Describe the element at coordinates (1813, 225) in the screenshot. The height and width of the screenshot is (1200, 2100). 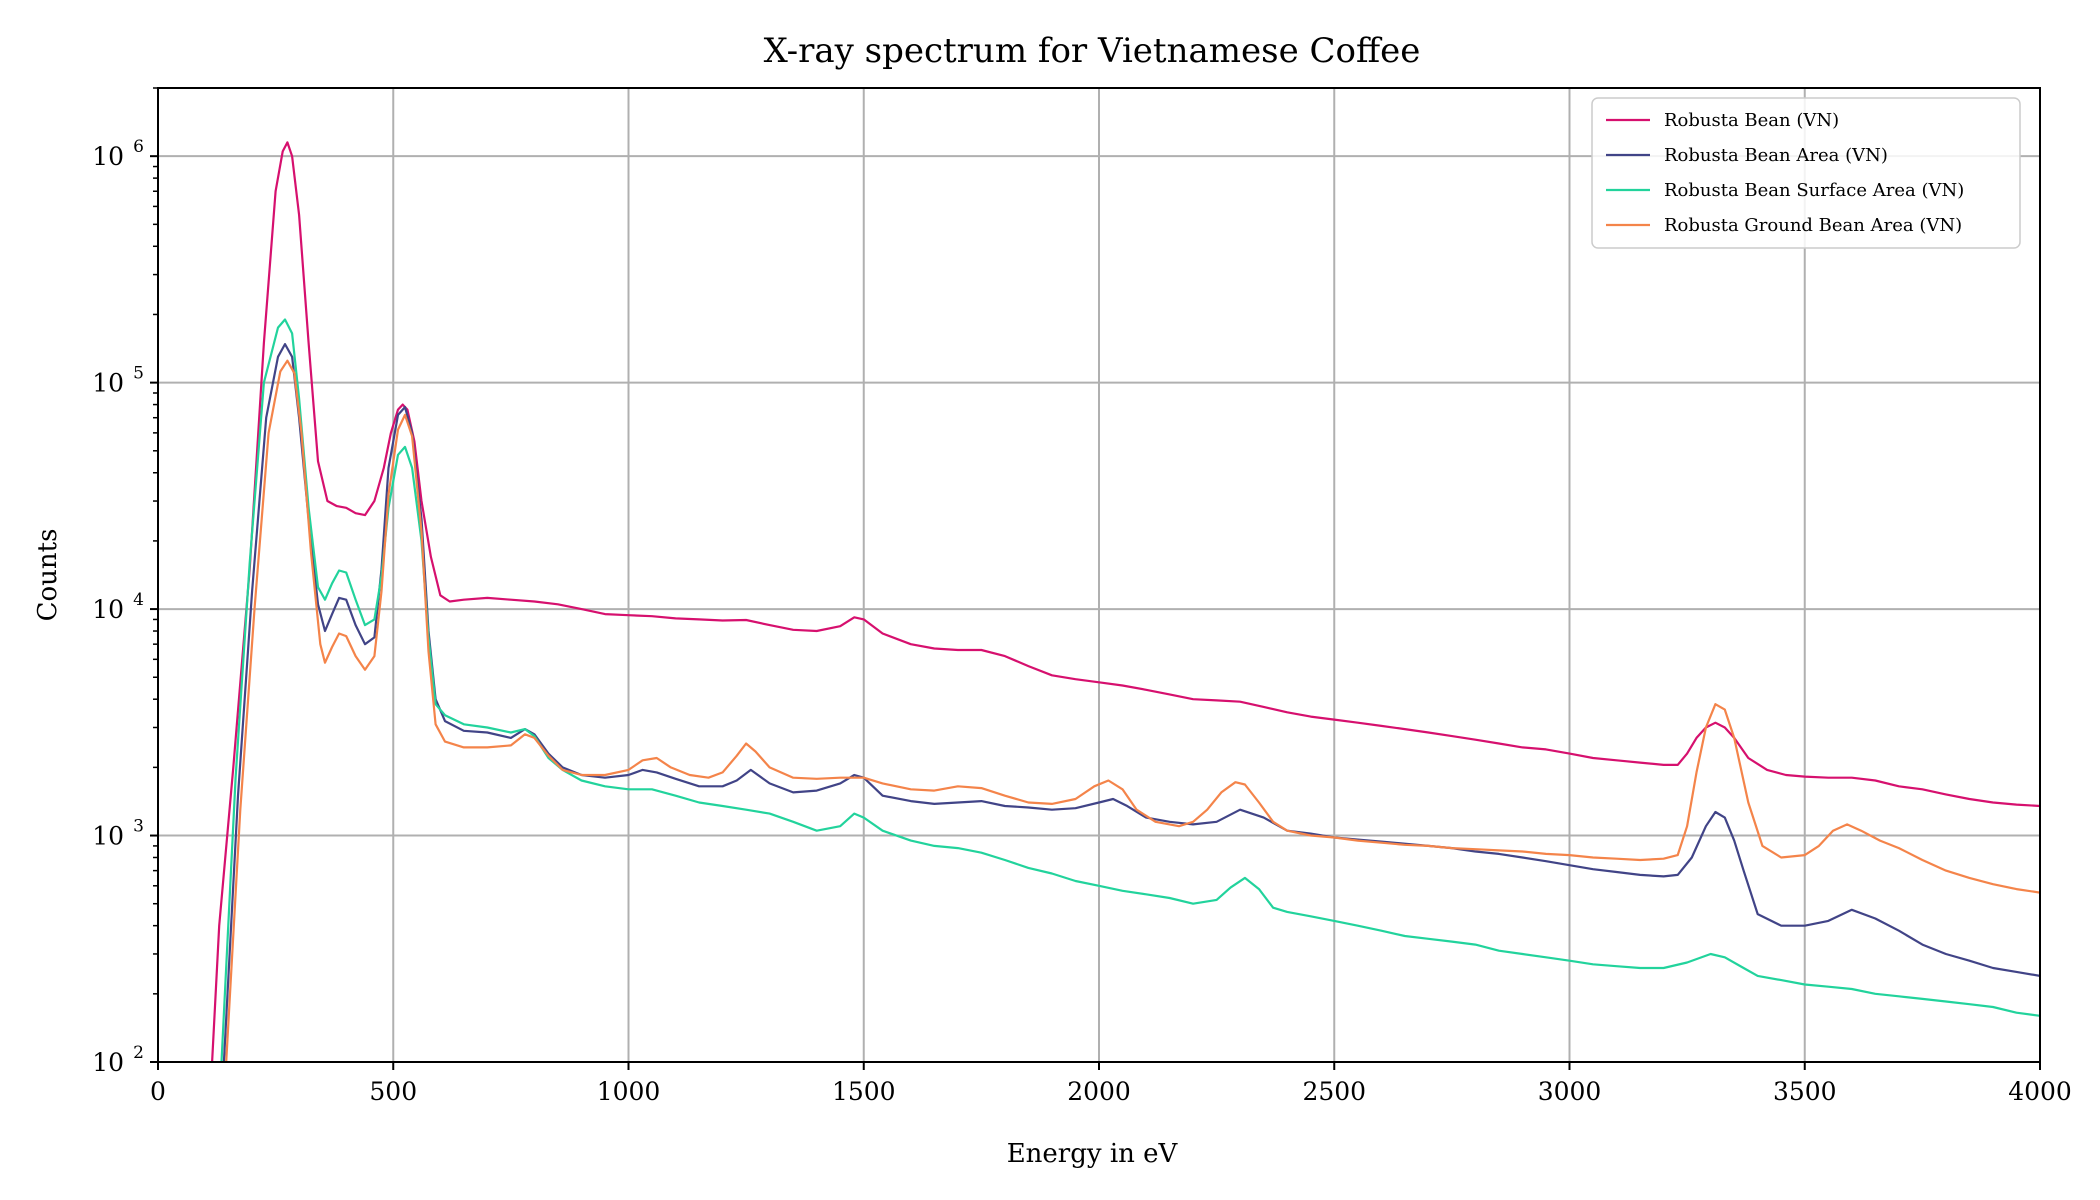
I see `legend-label-4: Robusta Ground Bean Area (VN)` at that location.